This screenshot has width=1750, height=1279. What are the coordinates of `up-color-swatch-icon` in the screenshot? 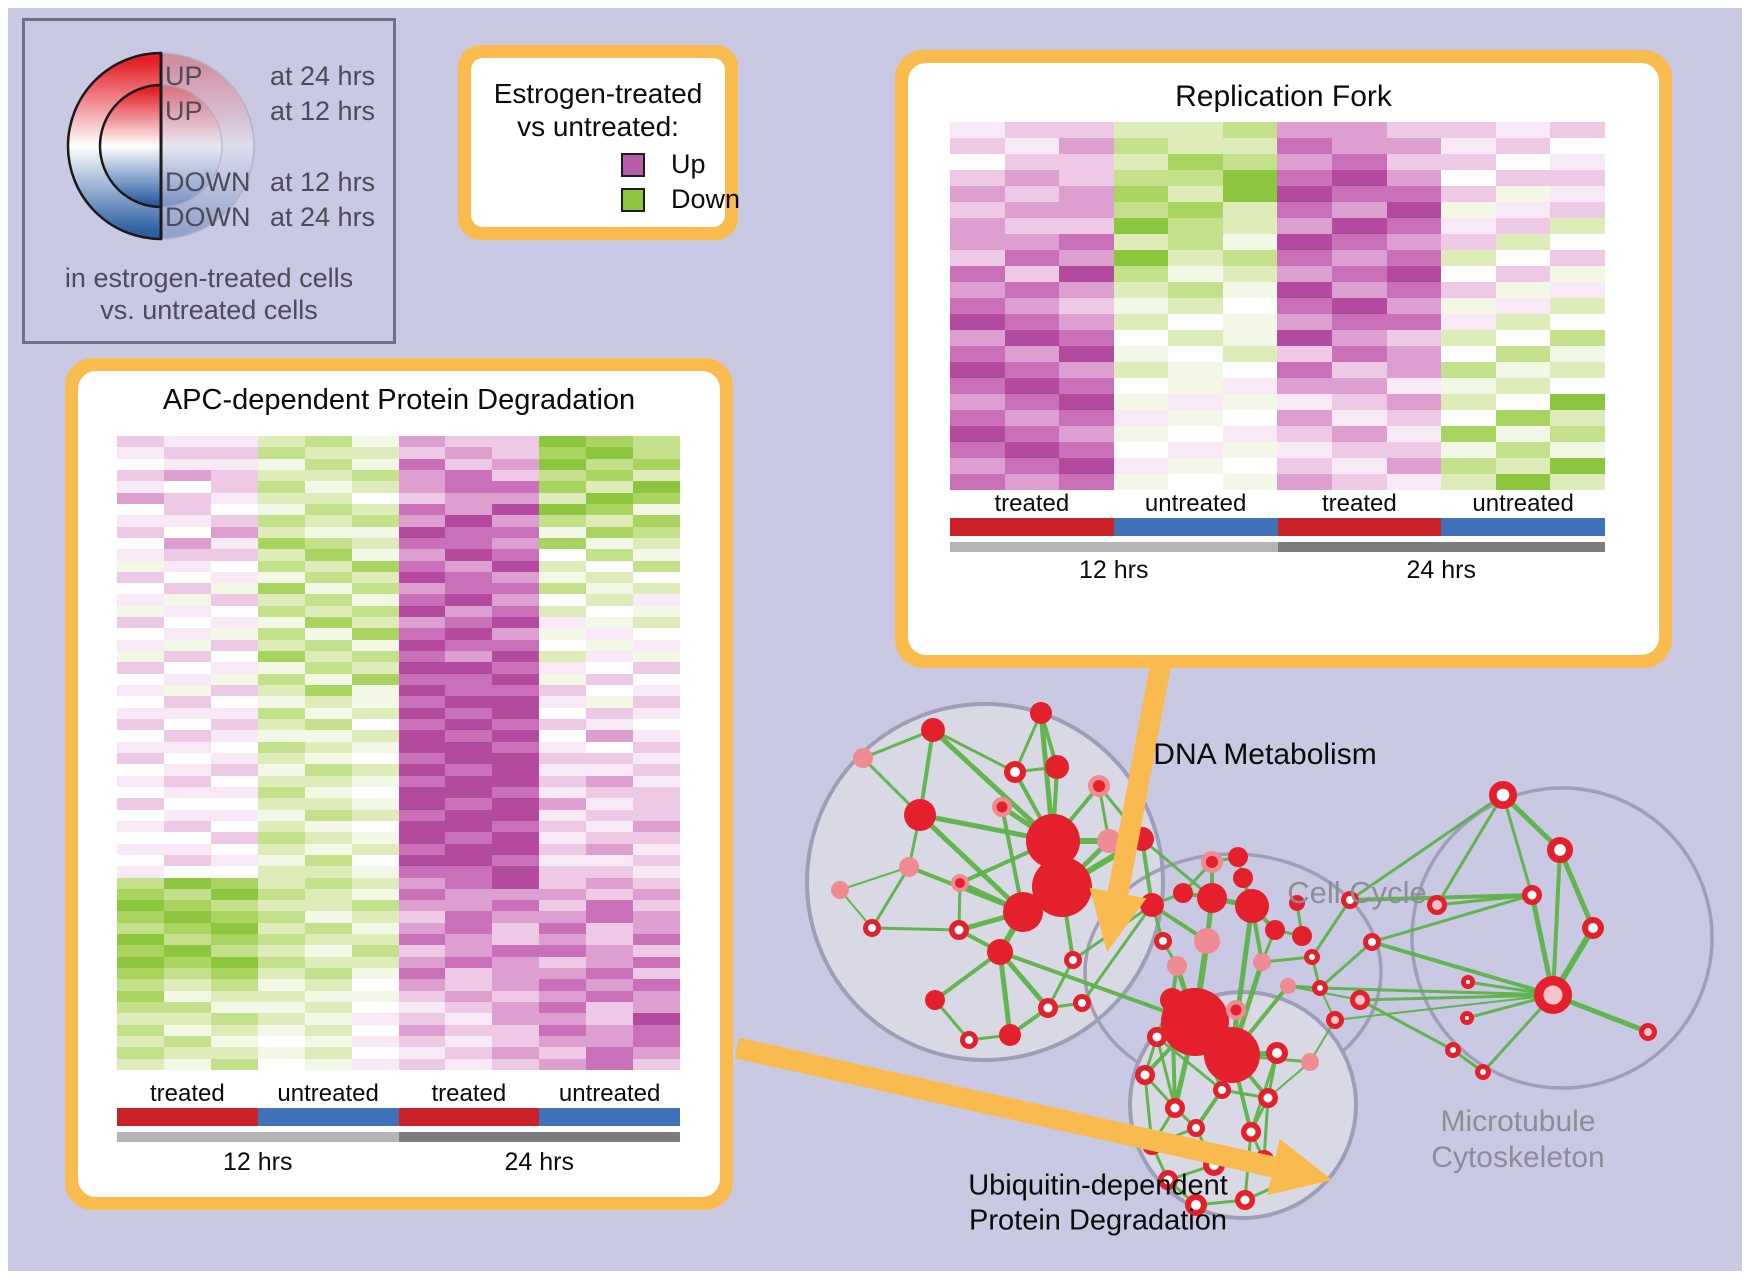 It's located at (633, 165).